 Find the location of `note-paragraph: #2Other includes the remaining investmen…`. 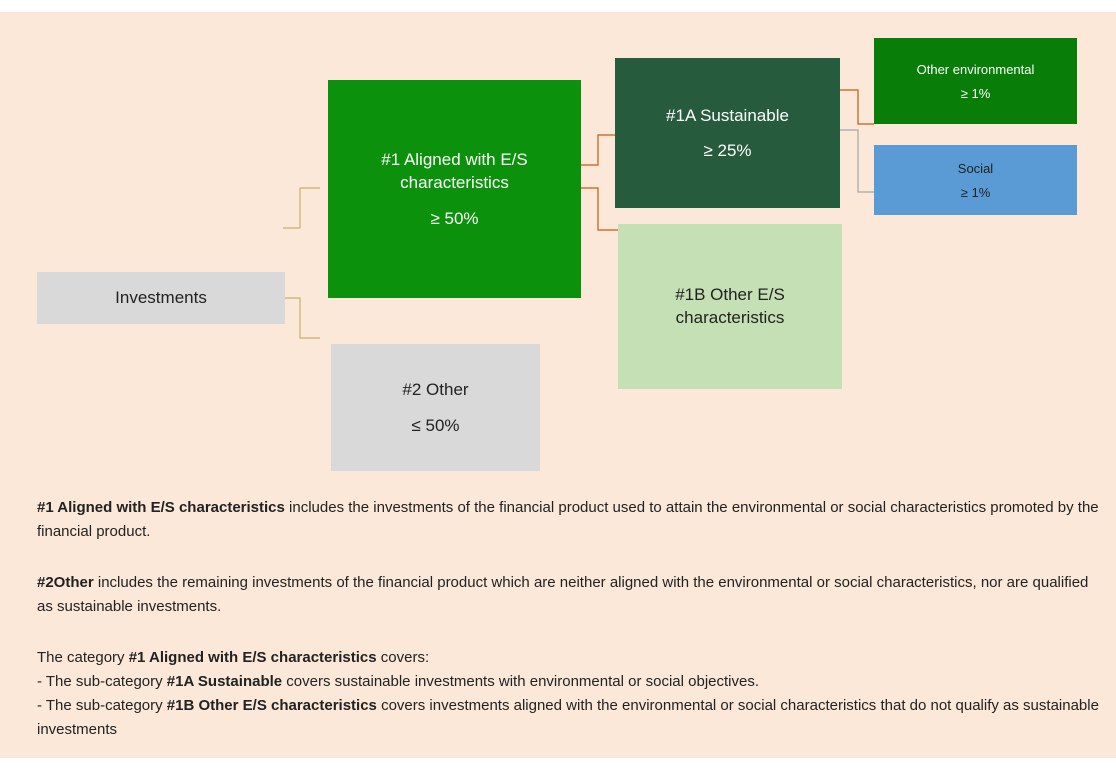

note-paragraph: #2Other includes the remaining investmen… is located at coordinates (569, 595).